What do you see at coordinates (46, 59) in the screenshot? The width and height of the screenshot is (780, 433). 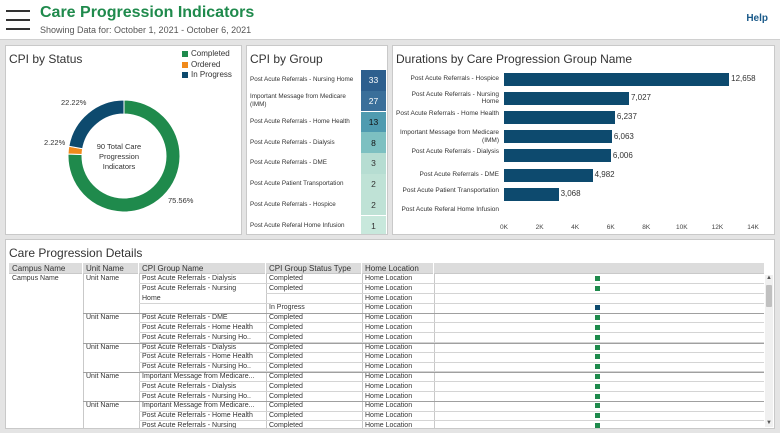 I see `status-panel-title: CPI by Status` at bounding box center [46, 59].